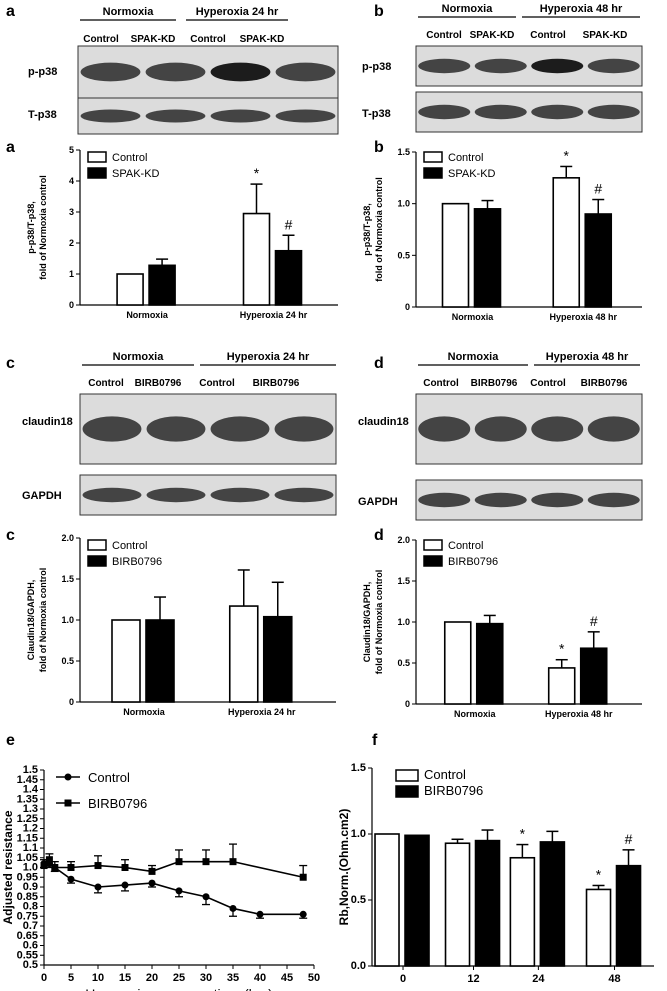  I want to click on y-tick-label: 0.6, so click(30, 946).